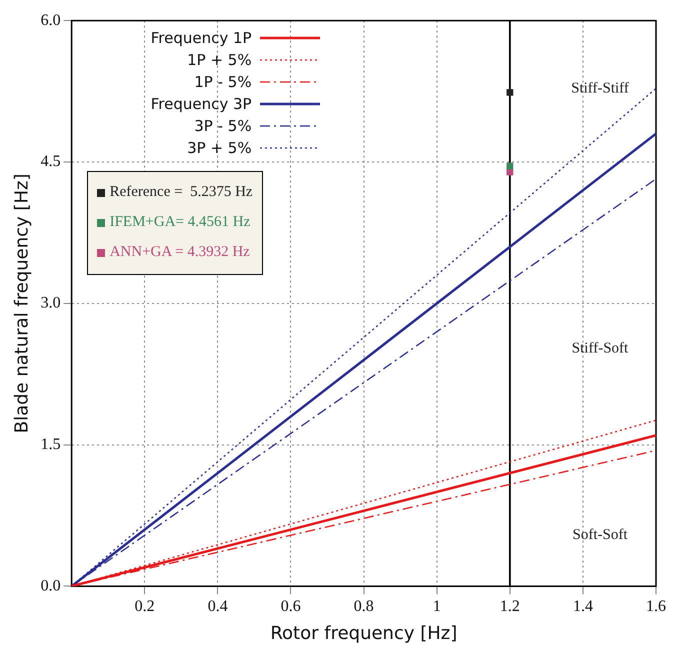 This screenshot has width=680, height=657. What do you see at coordinates (364, 607) in the screenshot?
I see `x-tick-label: 0.8` at bounding box center [364, 607].